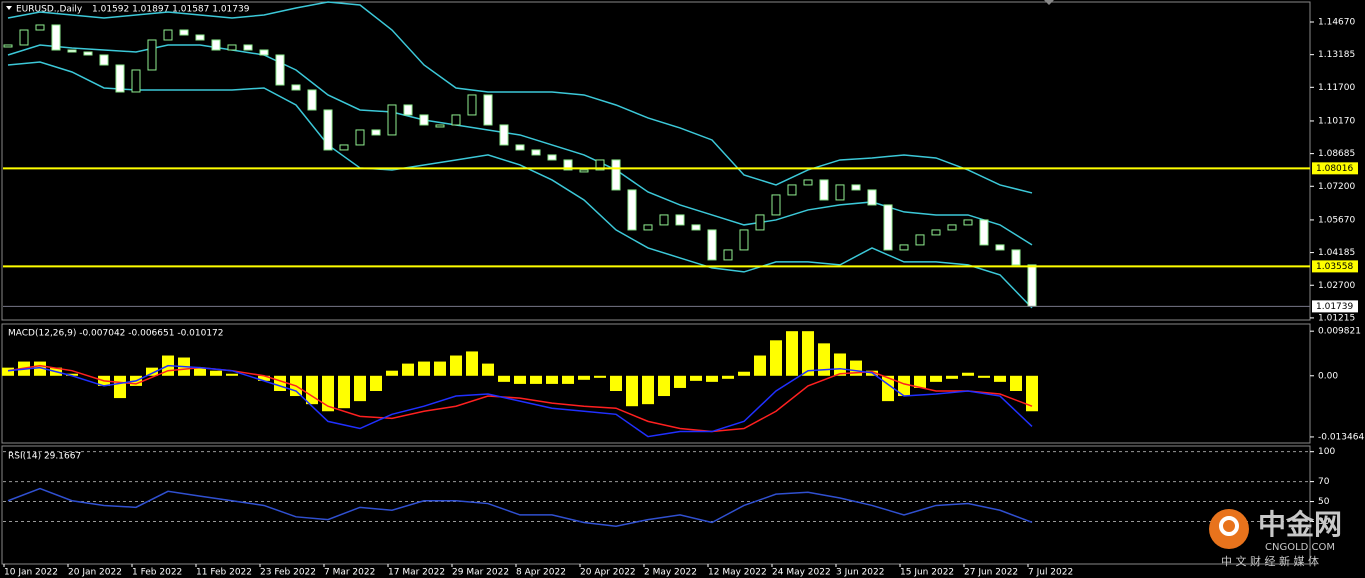 The image size is (1365, 578). I want to click on symbol: EURUSD.,Daily, so click(49, 10).